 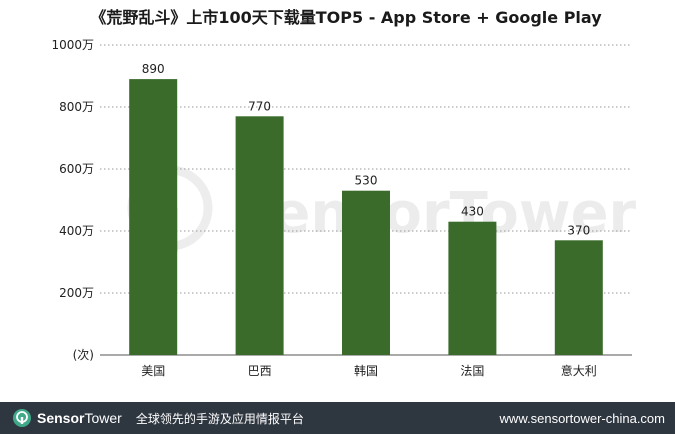 What do you see at coordinates (472, 212) in the screenshot?
I see `data-label: 430` at bounding box center [472, 212].